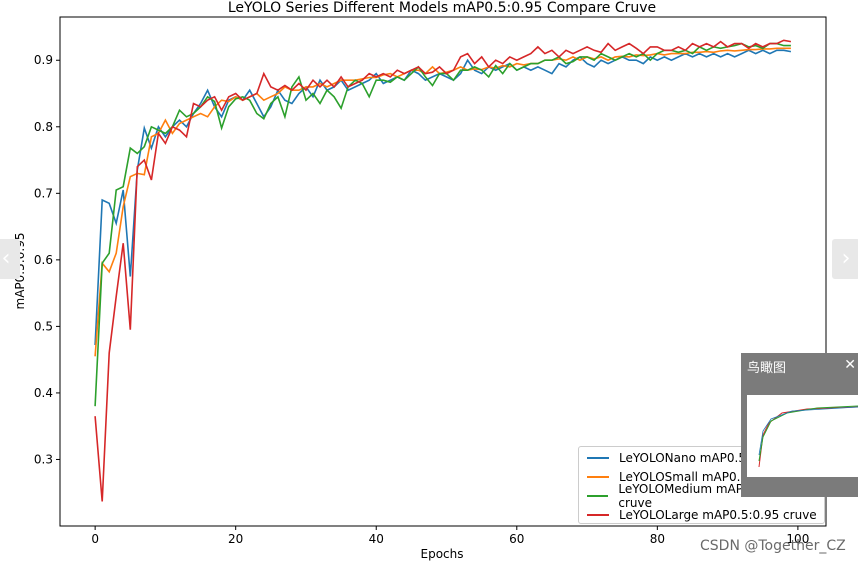 The image size is (858, 562). I want to click on x-tick-label: 20, so click(235, 539).